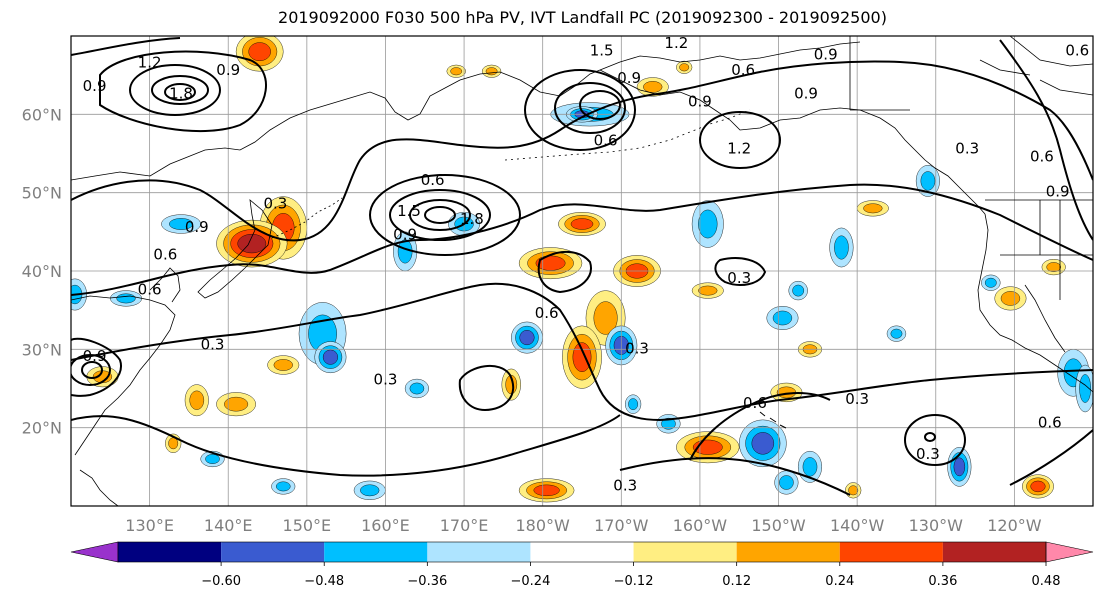  I want to click on contour-label: 1.8, so click(181, 94).